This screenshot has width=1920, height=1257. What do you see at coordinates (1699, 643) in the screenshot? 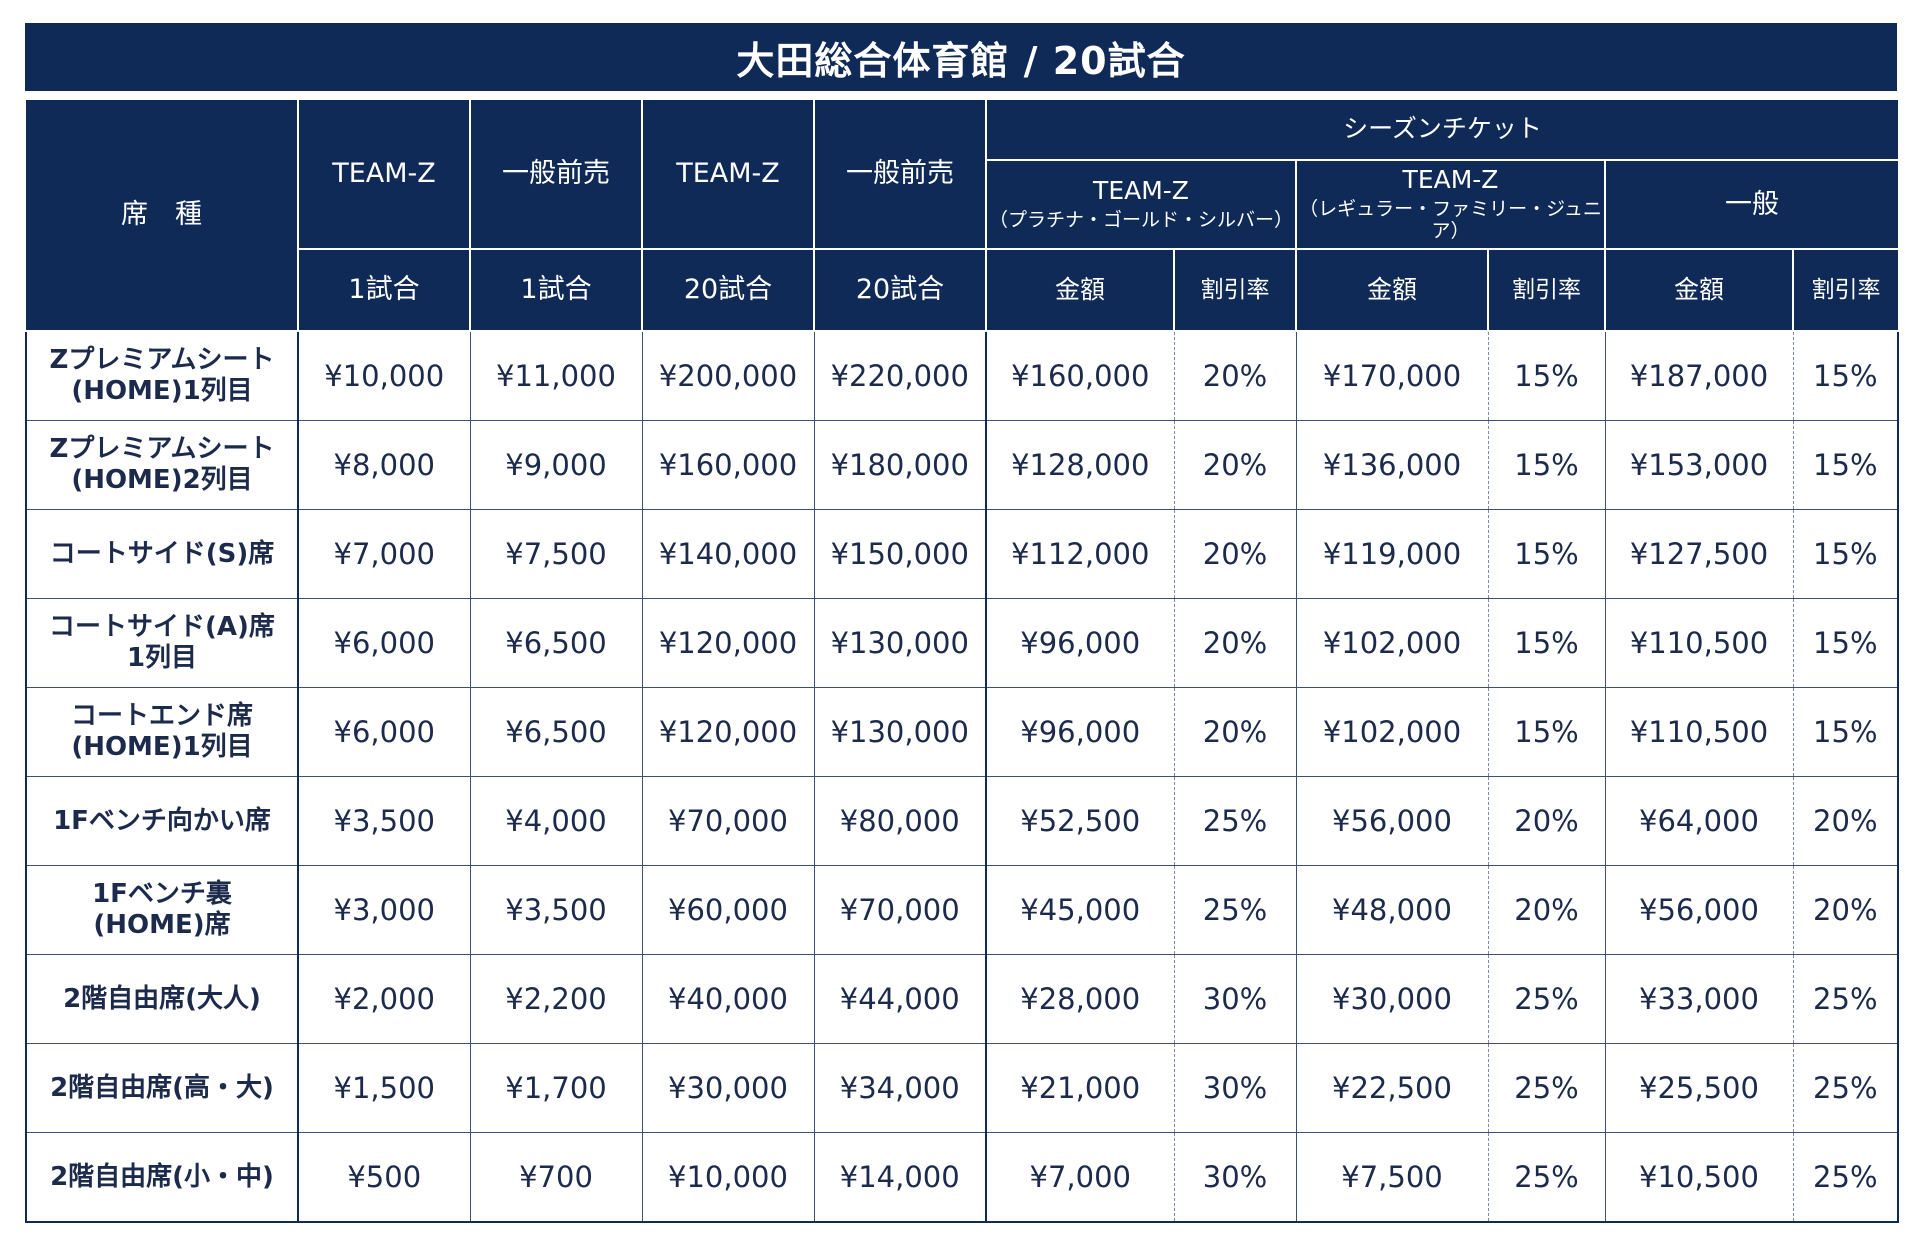
I see `season-group-3-amount: ¥110,500` at bounding box center [1699, 643].